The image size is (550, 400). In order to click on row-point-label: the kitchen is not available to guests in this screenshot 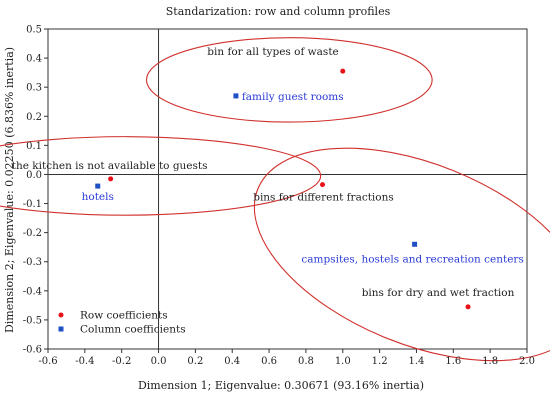, I will do `click(110, 166)`.